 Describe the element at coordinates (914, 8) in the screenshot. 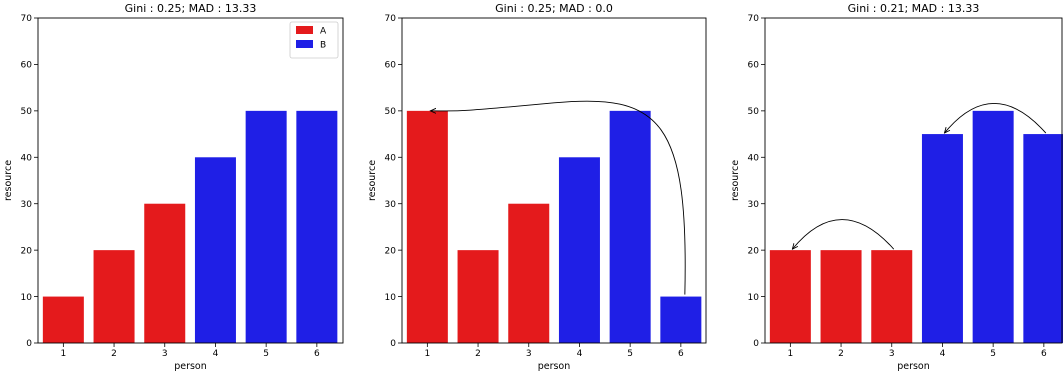

I see `panel-title: Gini : 0.21; MAD : 13.33` at that location.